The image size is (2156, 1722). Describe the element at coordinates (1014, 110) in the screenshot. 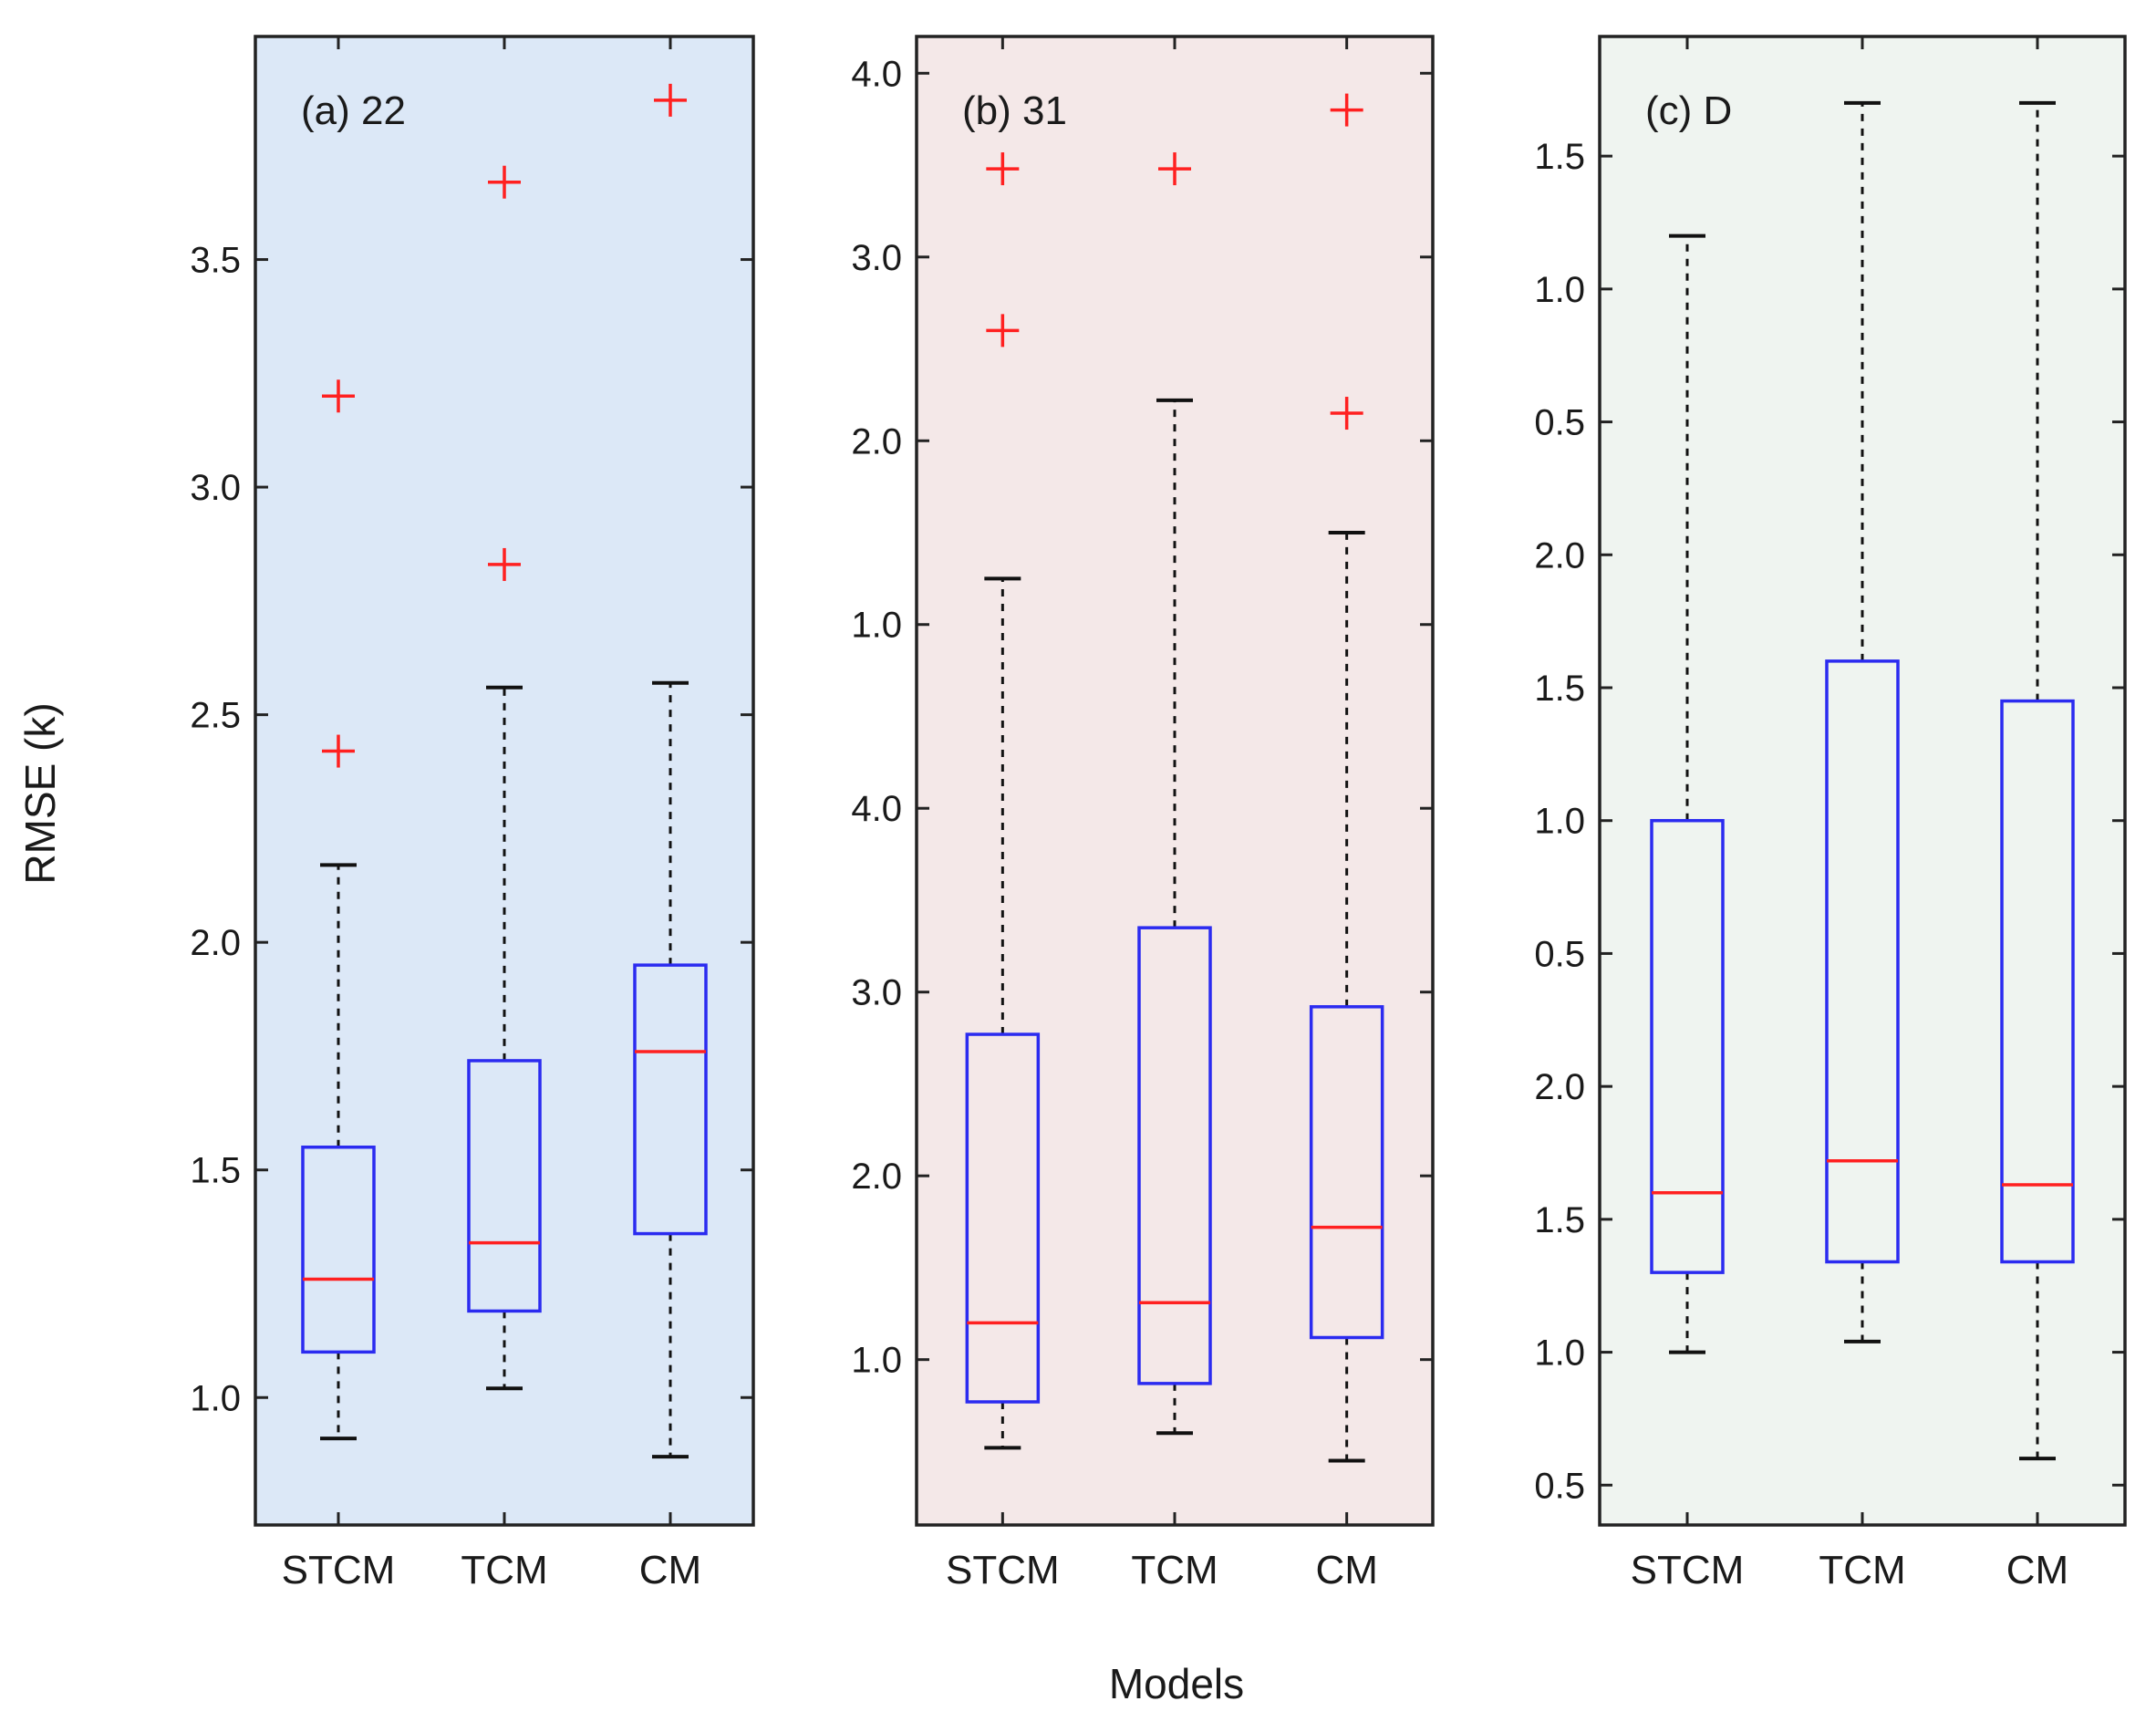

I see `panel-label: (b) 31` at that location.